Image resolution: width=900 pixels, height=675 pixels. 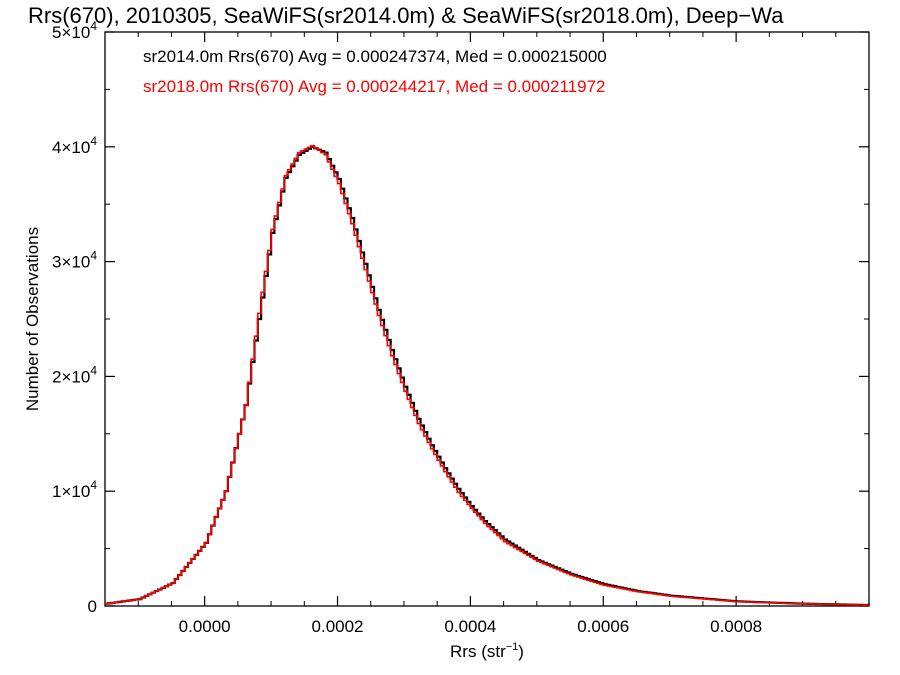 I want to click on x-axis-label-main: Rrs (str, so click(x=478, y=651).